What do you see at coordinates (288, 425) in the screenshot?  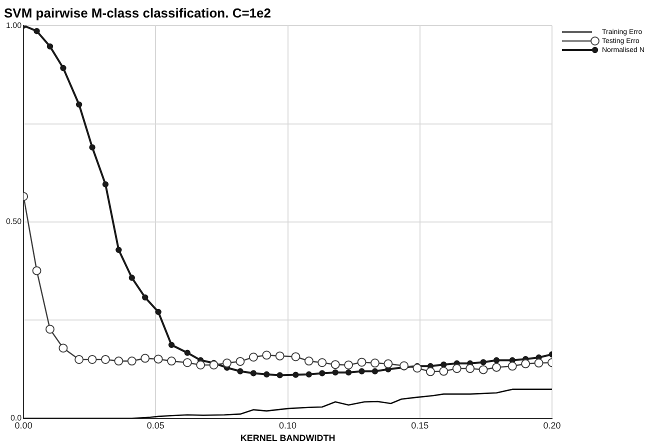 I see `x-tick-label: 0.10` at bounding box center [288, 425].